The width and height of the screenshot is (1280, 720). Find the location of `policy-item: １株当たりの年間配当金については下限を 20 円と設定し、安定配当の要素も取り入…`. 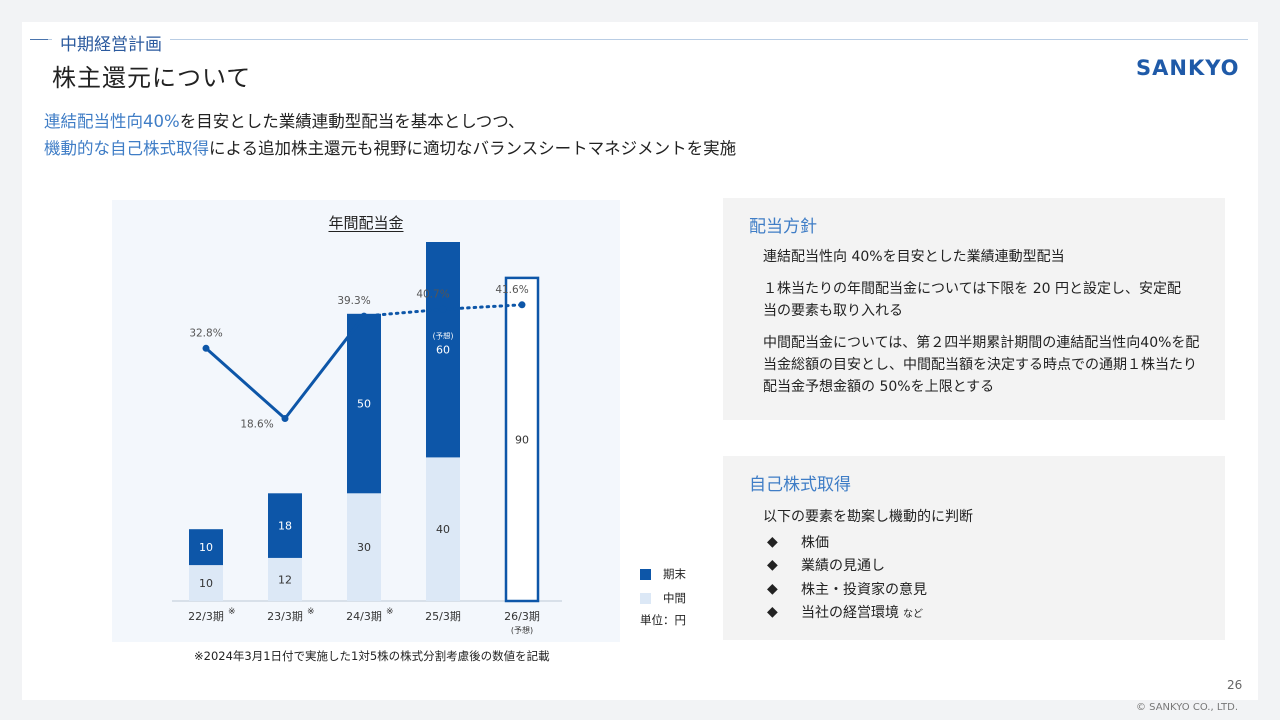

policy-item: １株当たりの年間配当金については下限を 20 円と設定し、安定配当の要素も取り入… is located at coordinates (972, 300).